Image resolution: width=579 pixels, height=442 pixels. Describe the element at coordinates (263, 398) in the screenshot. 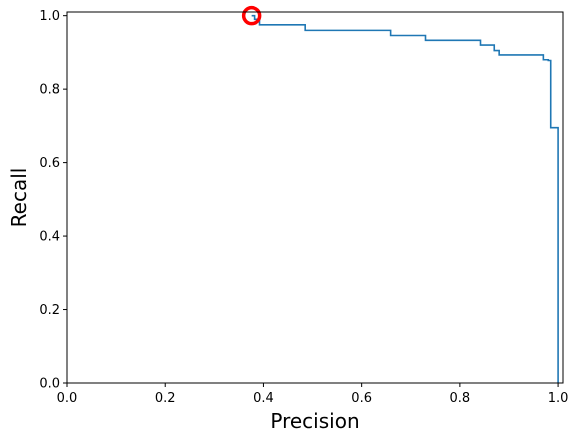

I see `x-tick-label: 0.4` at that location.